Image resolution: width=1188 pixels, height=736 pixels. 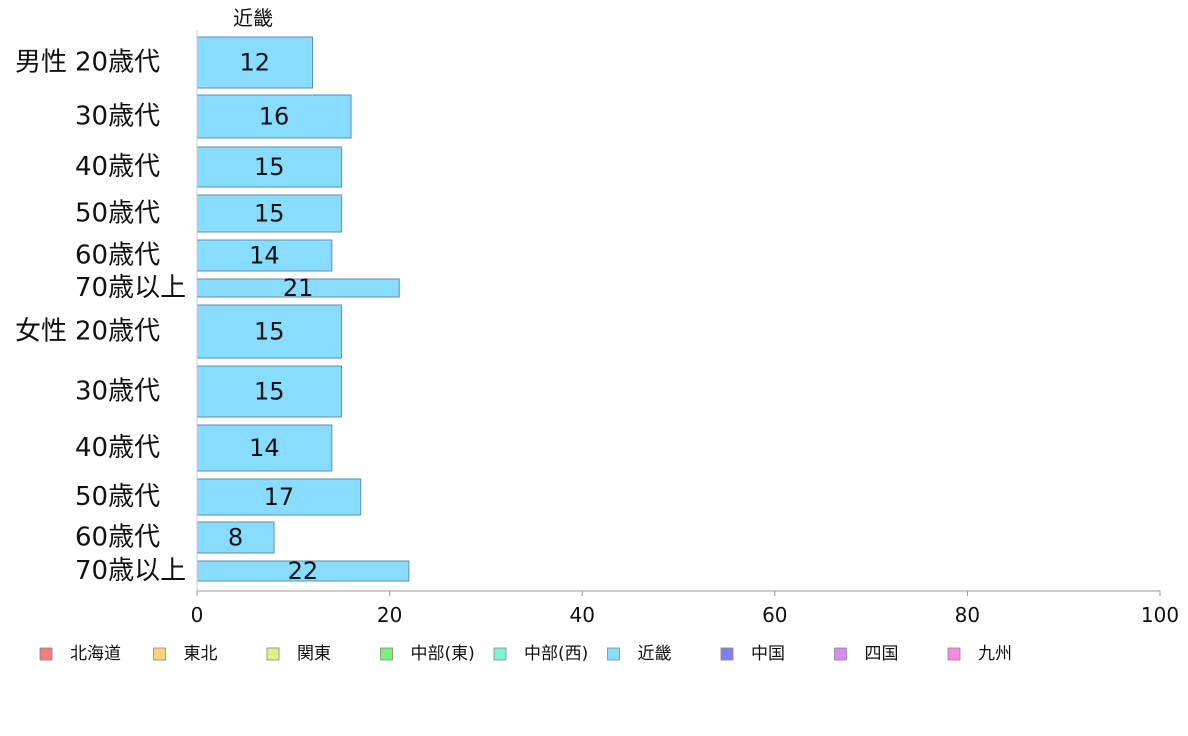 I want to click on legend-label: 九州, so click(x=995, y=654).